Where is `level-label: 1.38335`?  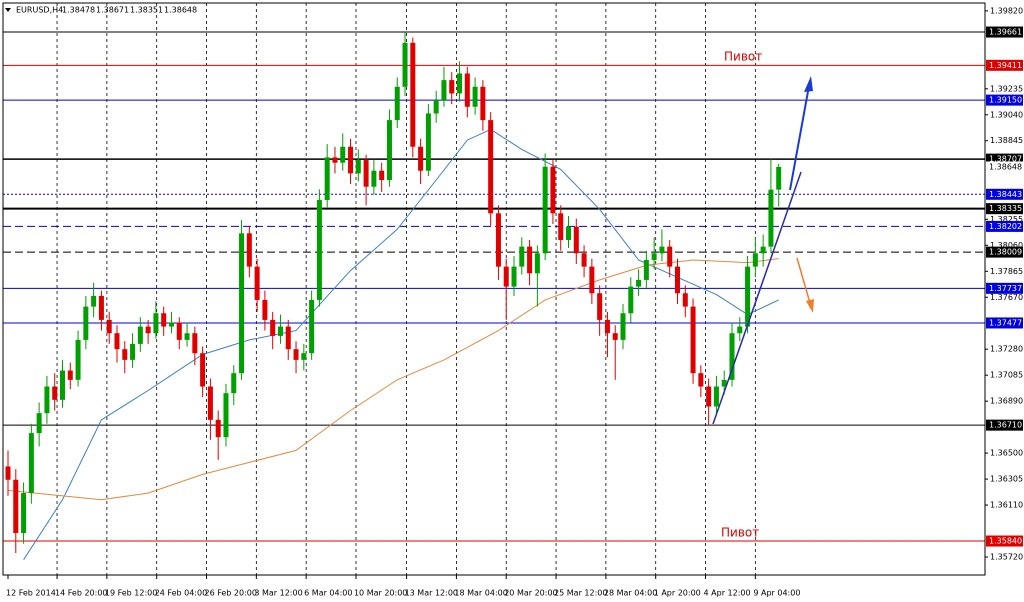 level-label: 1.38335 is located at coordinates (1005, 208).